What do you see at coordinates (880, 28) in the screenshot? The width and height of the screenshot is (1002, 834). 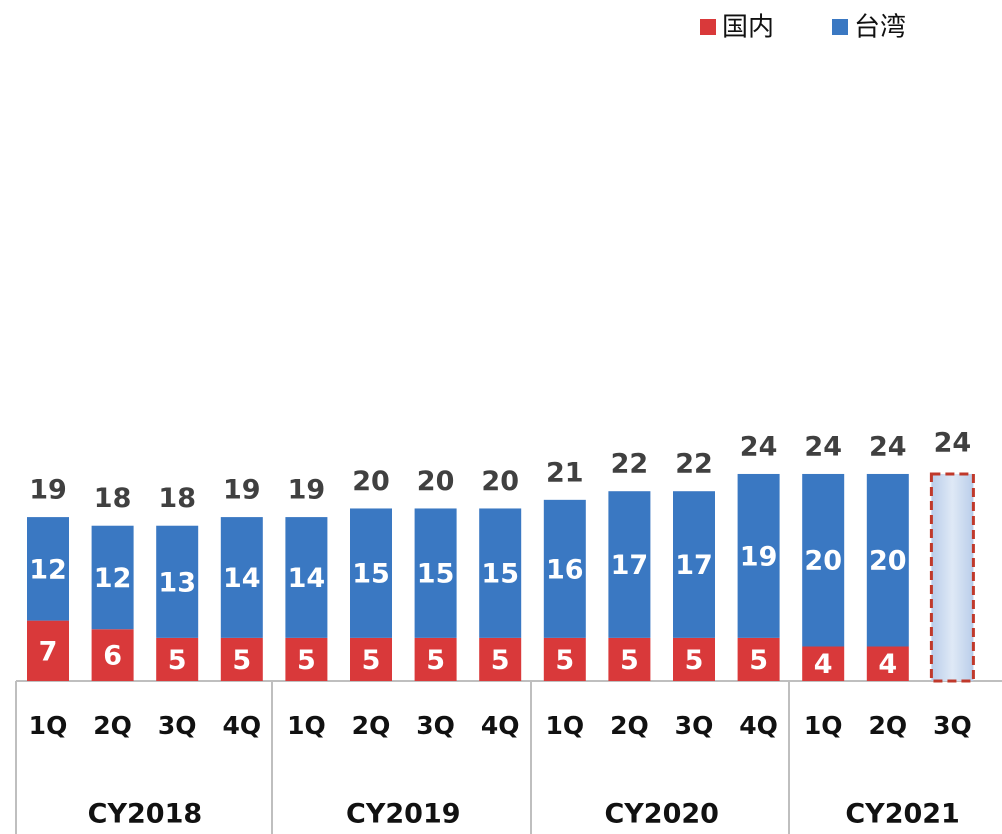 I see `legend-label: 台湾` at bounding box center [880, 28].